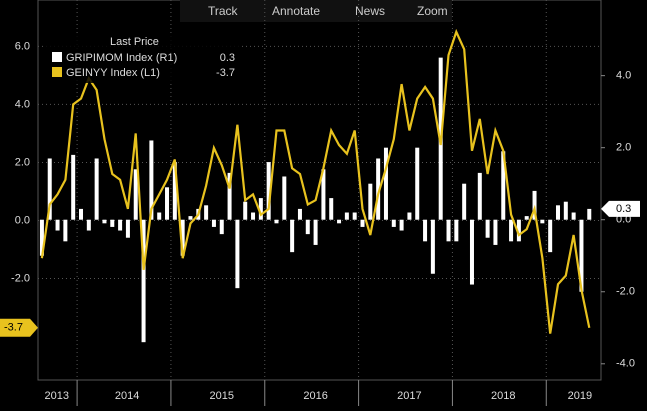 The image size is (647, 411). What do you see at coordinates (623, 76) in the screenshot?
I see `y2-tick-label: 4.0` at bounding box center [623, 76].